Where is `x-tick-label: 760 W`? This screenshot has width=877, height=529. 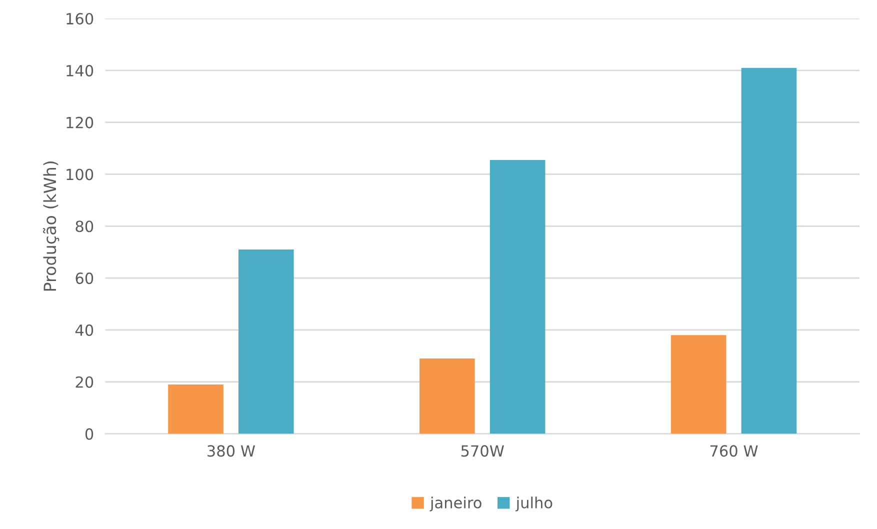 x-tick-label: 760 W is located at coordinates (734, 451).